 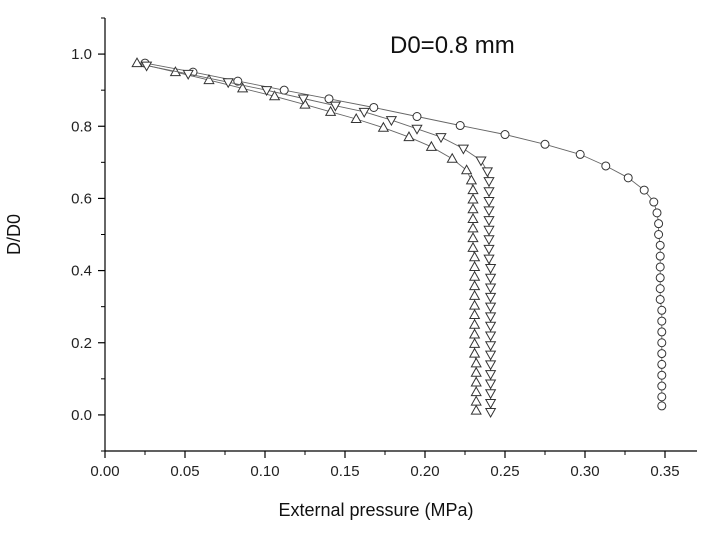 I want to click on x-tick-label: 0.35, so click(x=664, y=471).